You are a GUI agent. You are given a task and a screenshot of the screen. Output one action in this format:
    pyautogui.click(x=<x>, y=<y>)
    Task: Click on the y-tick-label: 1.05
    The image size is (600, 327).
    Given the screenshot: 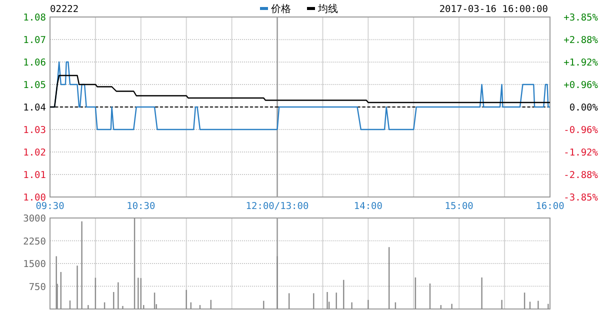 What is the action you would take?
    pyautogui.click(x=34, y=85)
    